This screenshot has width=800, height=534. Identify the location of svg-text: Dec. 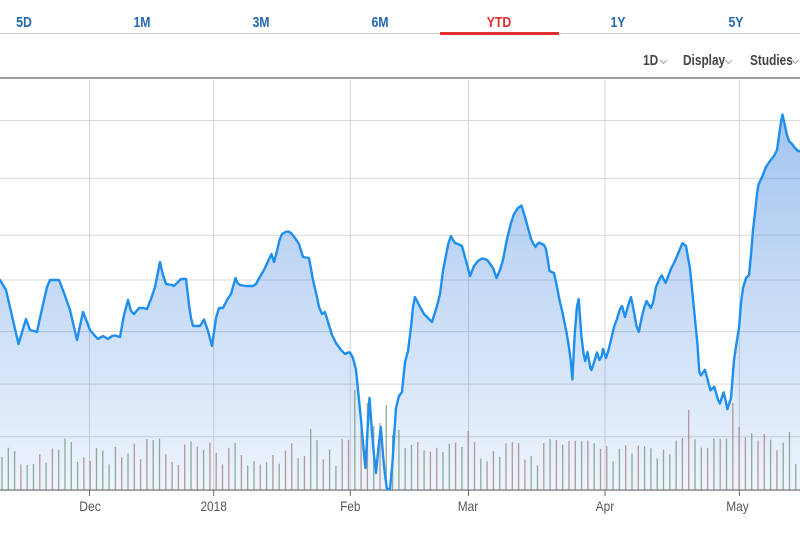
(90, 506).